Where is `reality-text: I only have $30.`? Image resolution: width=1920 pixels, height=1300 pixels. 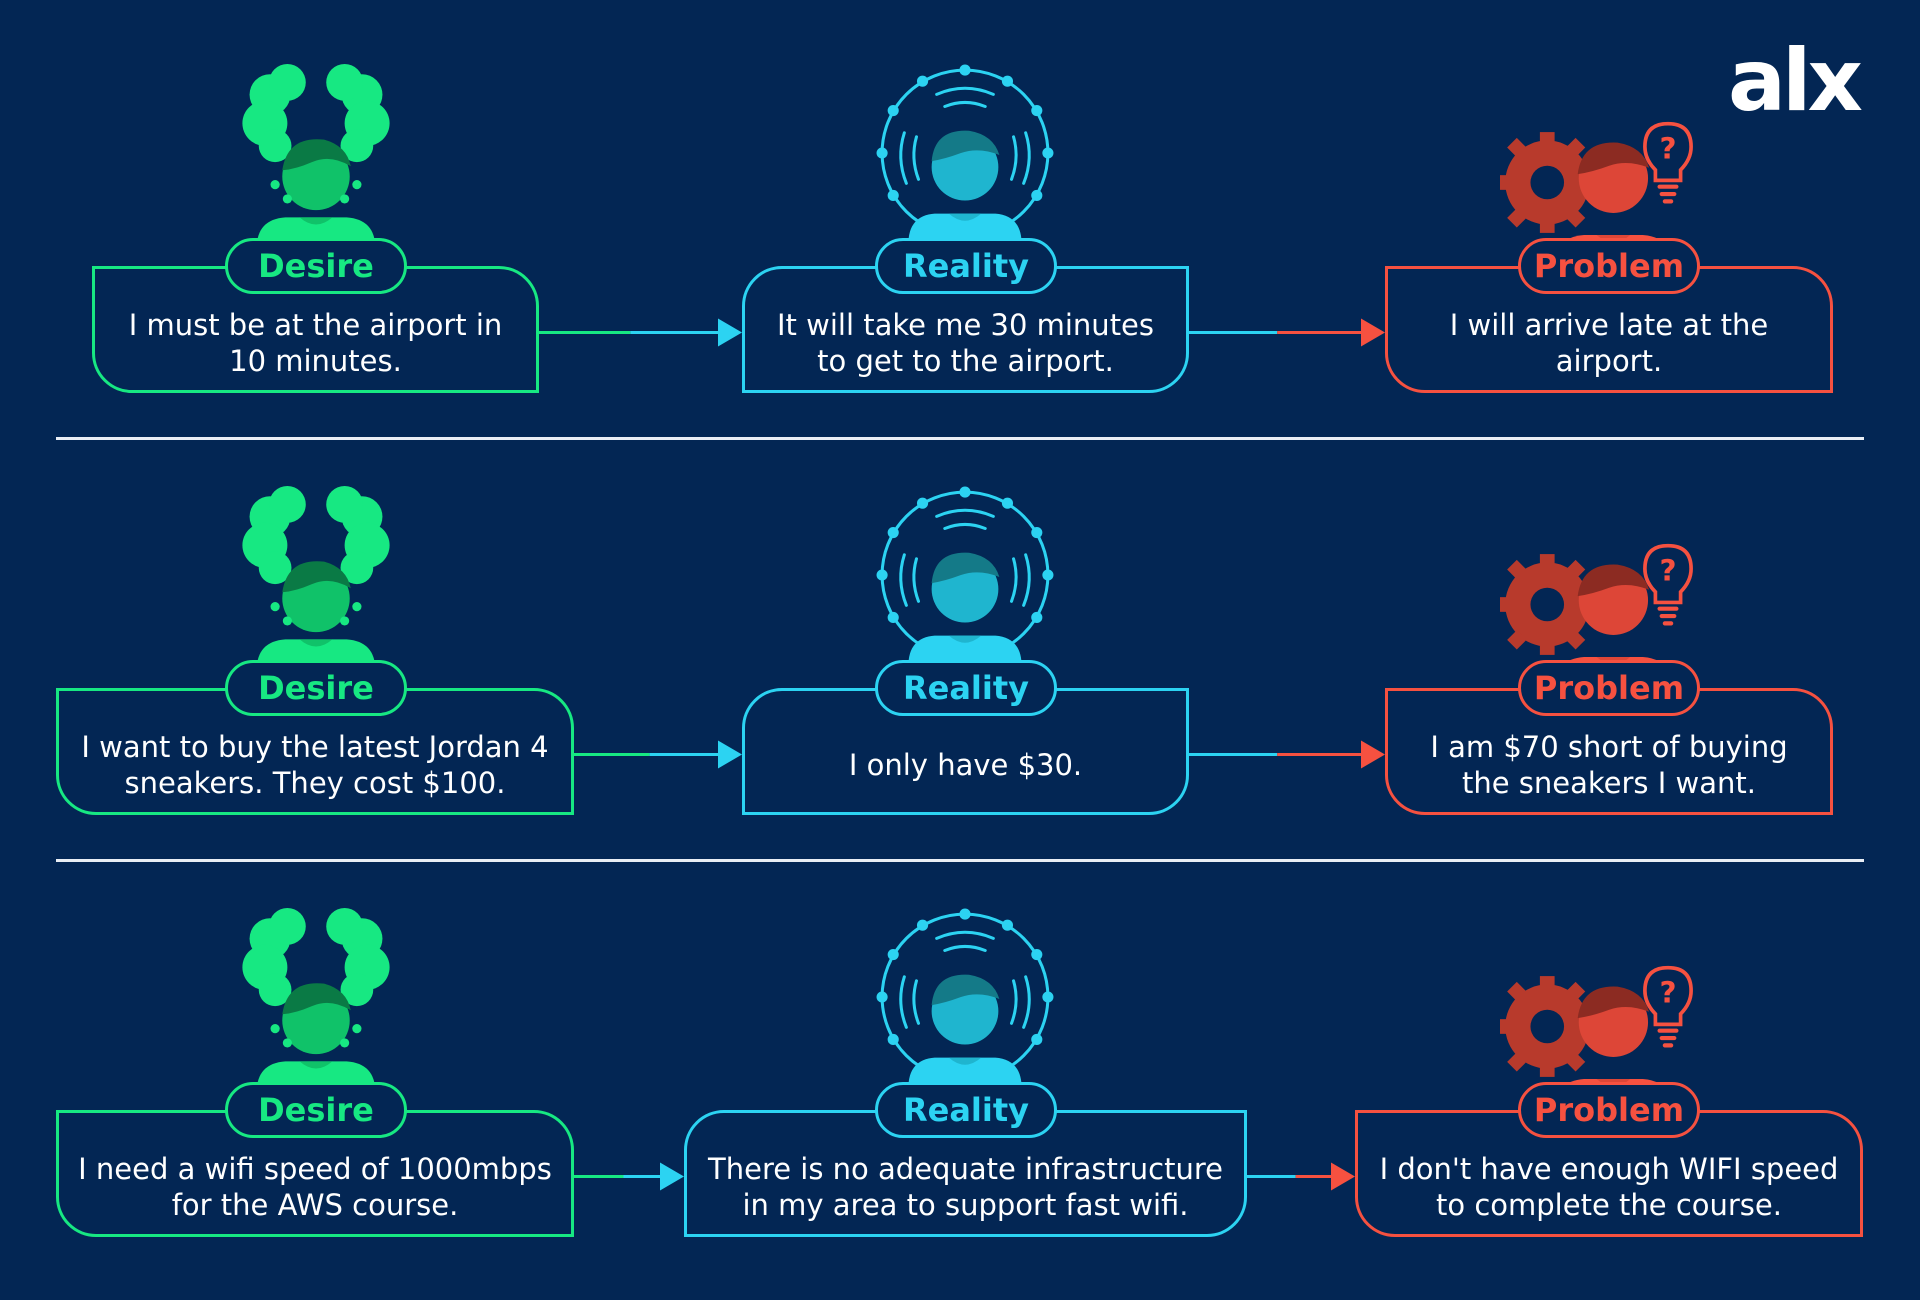
reality-text: I only have $30. is located at coordinates (965, 764).